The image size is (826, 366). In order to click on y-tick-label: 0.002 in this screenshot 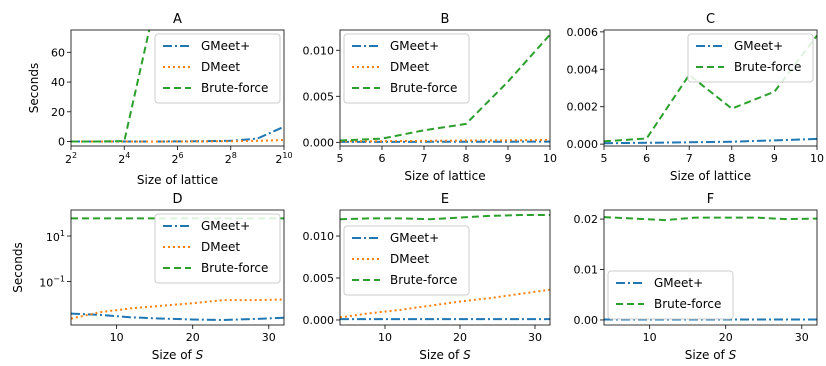, I will do `click(583, 107)`.